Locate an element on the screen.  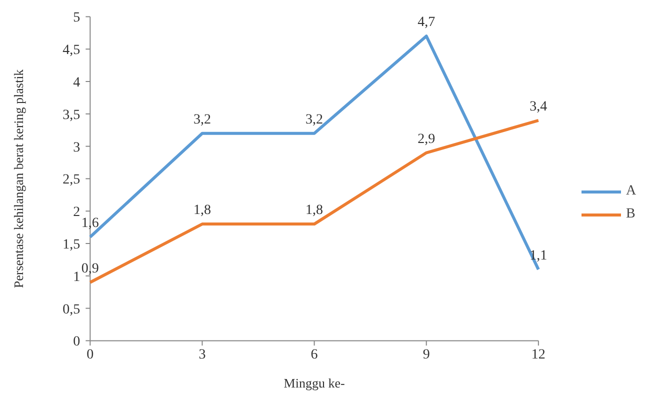
x-axis-title: Minggu ke- is located at coordinates (314, 382).